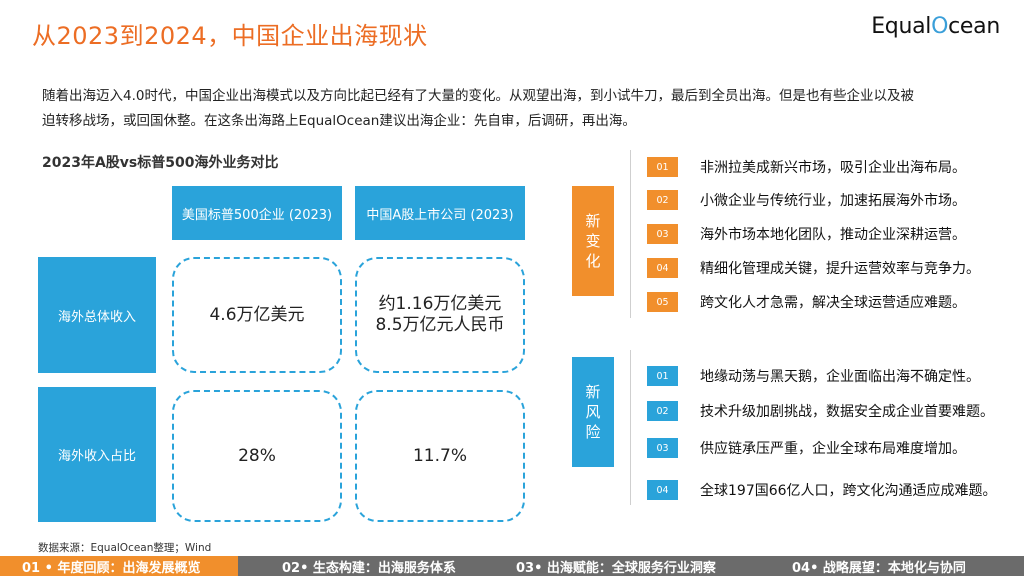 This screenshot has height=576, width=1024. What do you see at coordinates (662, 448) in the screenshot?
I see `risk-number: 03` at bounding box center [662, 448].